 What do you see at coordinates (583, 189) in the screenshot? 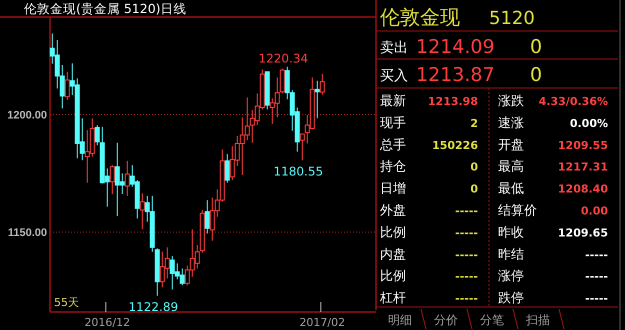
I see `text: 1208.40` at bounding box center [583, 189].